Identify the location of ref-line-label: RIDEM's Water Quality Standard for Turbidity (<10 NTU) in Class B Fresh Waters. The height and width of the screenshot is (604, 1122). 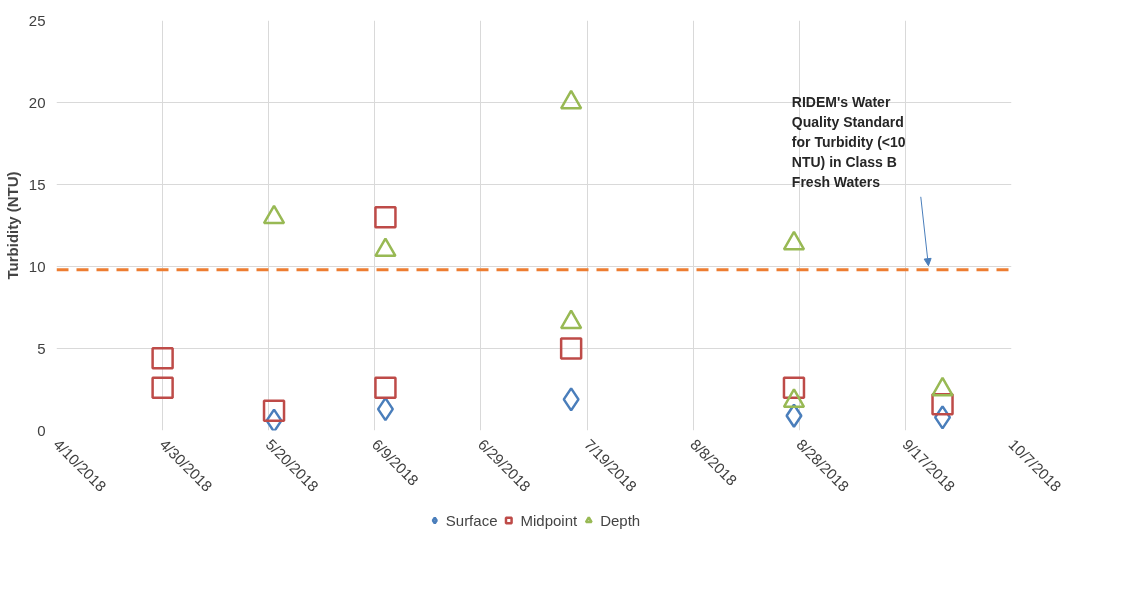
(848, 142).